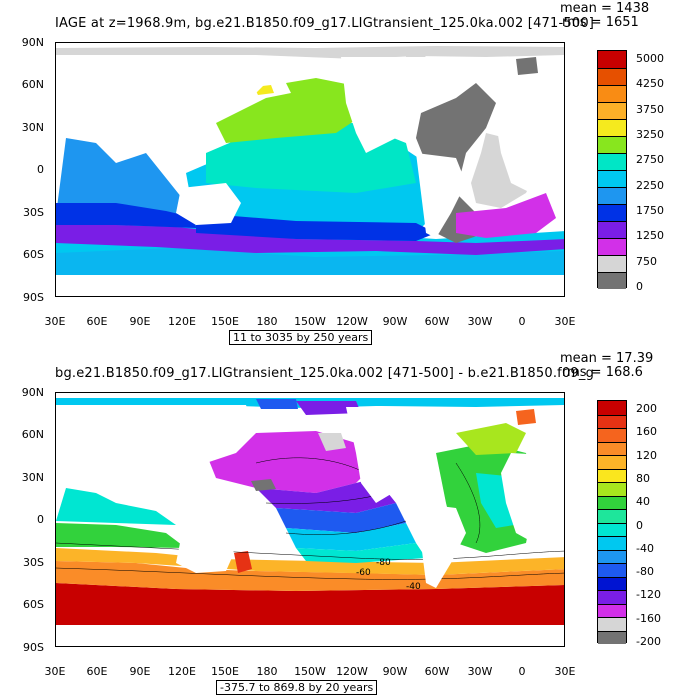 The image size is (700, 700). I want to click on colorbar-label: 80, so click(643, 478).